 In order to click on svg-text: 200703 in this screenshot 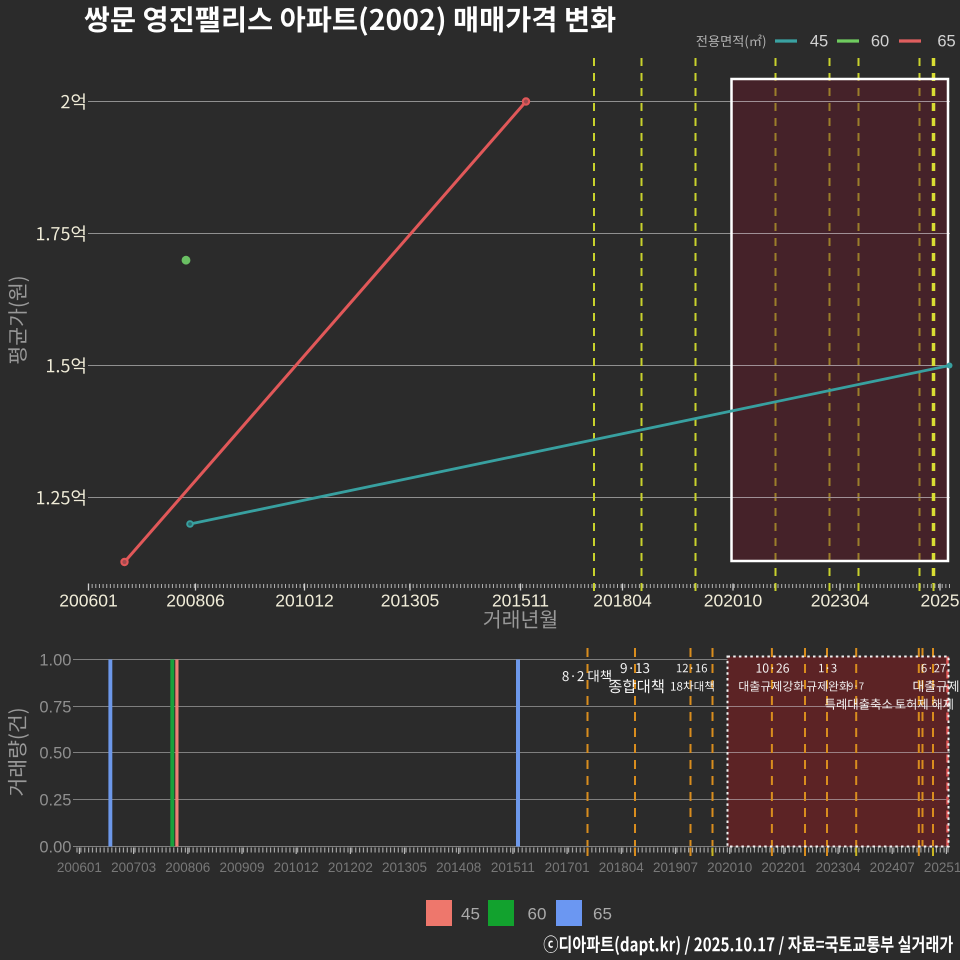, I will do `click(133, 867)`.